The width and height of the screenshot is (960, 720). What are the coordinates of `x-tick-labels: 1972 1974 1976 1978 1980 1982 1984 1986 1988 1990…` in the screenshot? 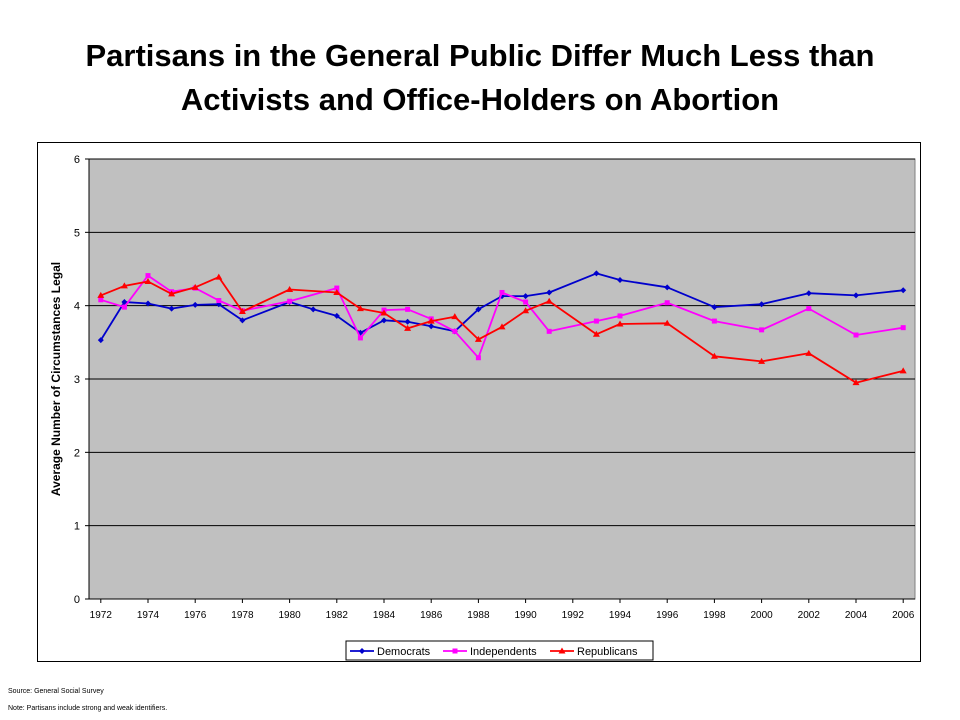 It's located at (502, 610).